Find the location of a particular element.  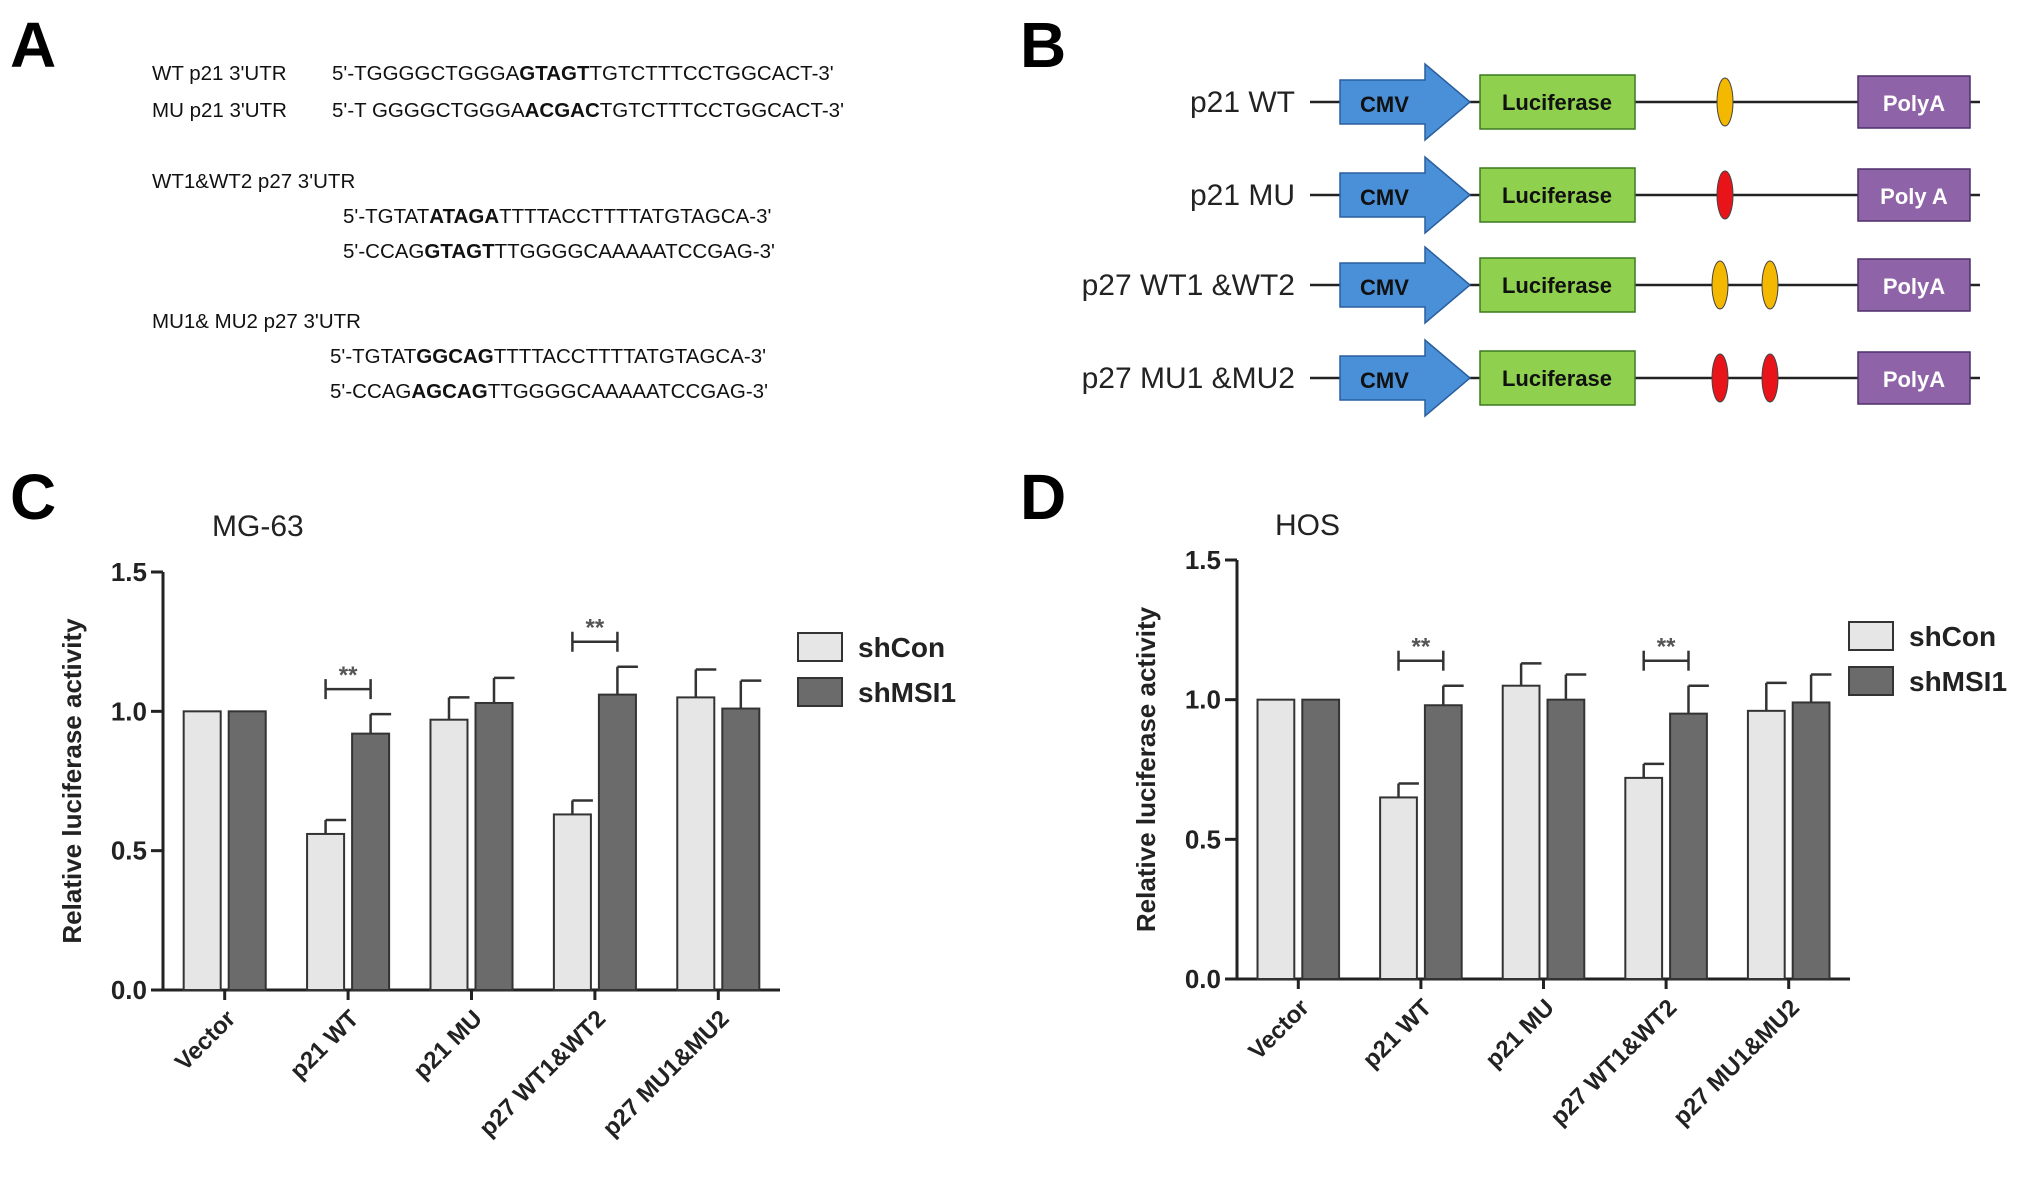

mu-p21-sequence: 5'-T GGGGCTGGGAACGACTGTCTTTCCTGGCACT-3' is located at coordinates (588, 110).